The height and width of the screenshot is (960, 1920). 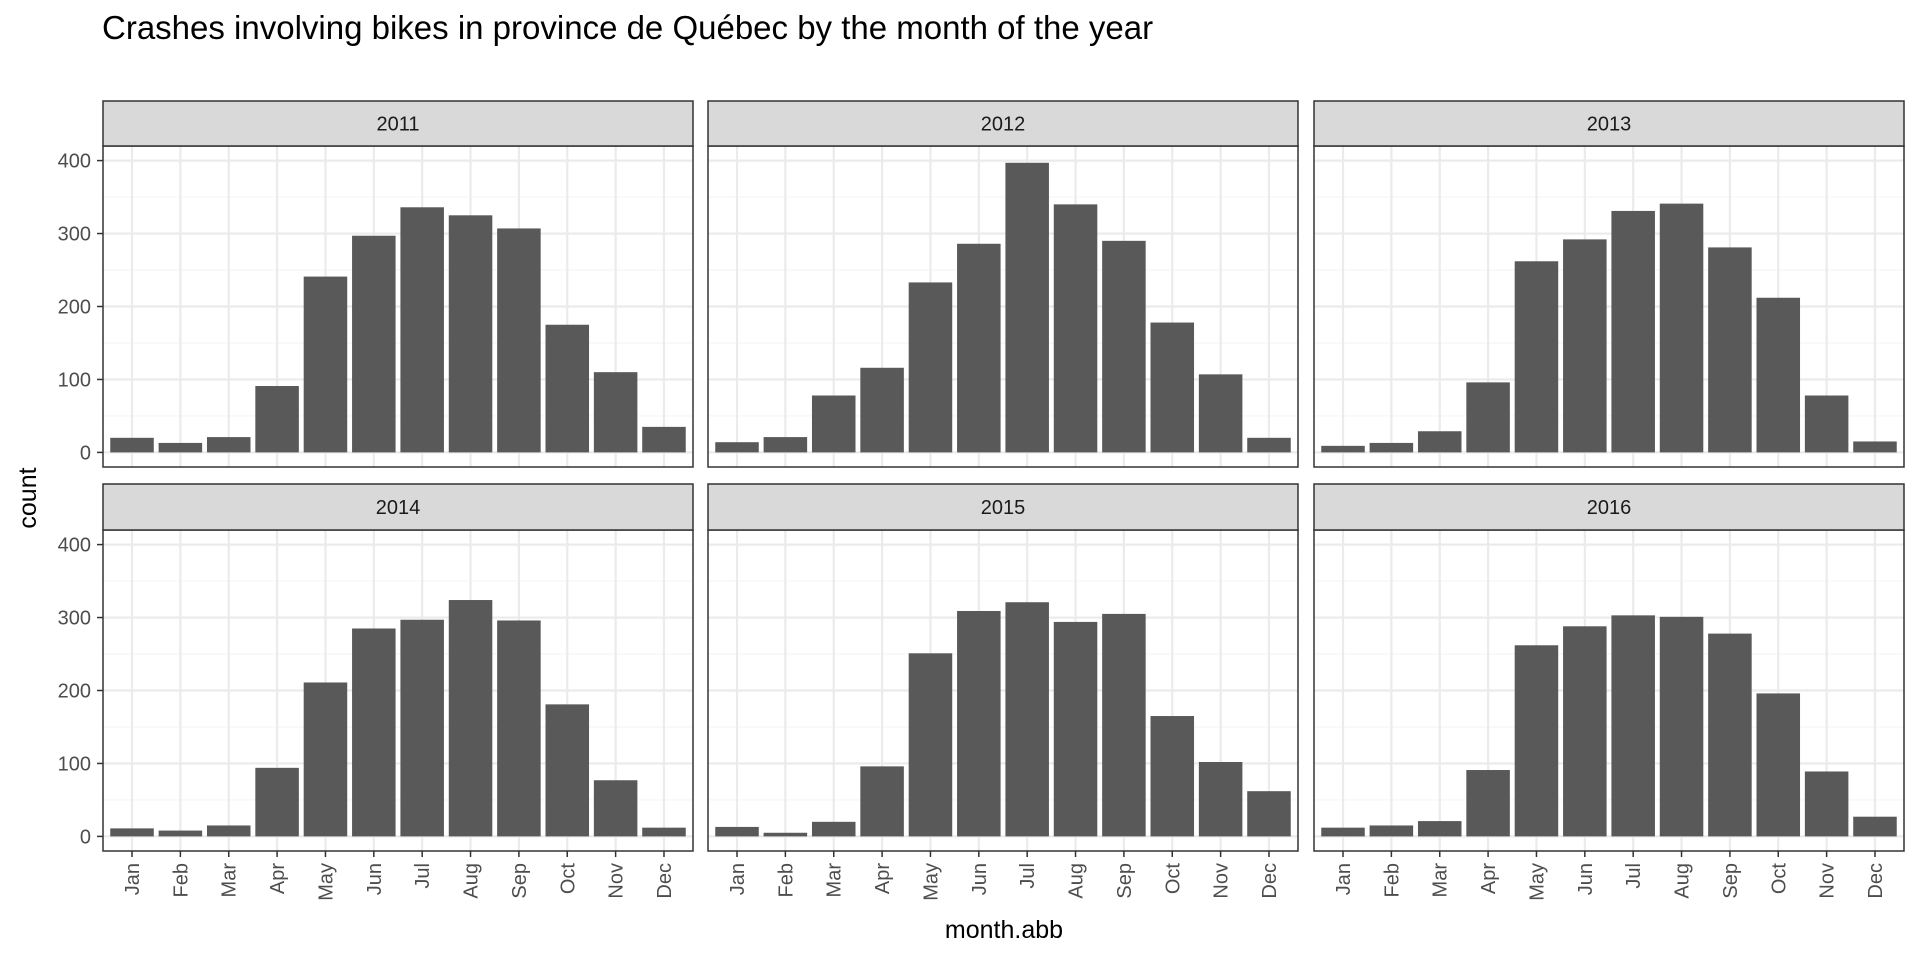 I want to click on bar-2013-Apr, so click(x=1488, y=417).